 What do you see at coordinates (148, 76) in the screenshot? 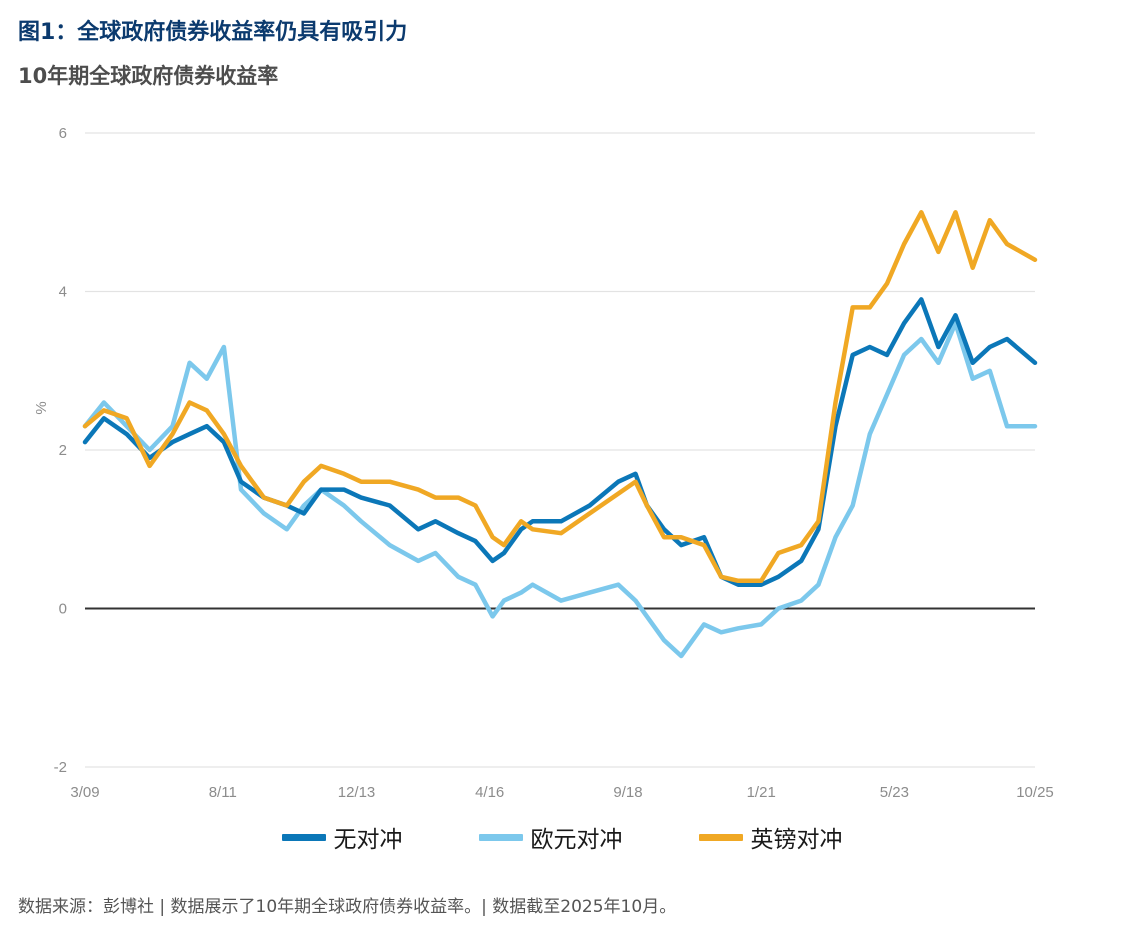
I see `chart-subtitle: 10年期全球政府债券收益率` at bounding box center [148, 76].